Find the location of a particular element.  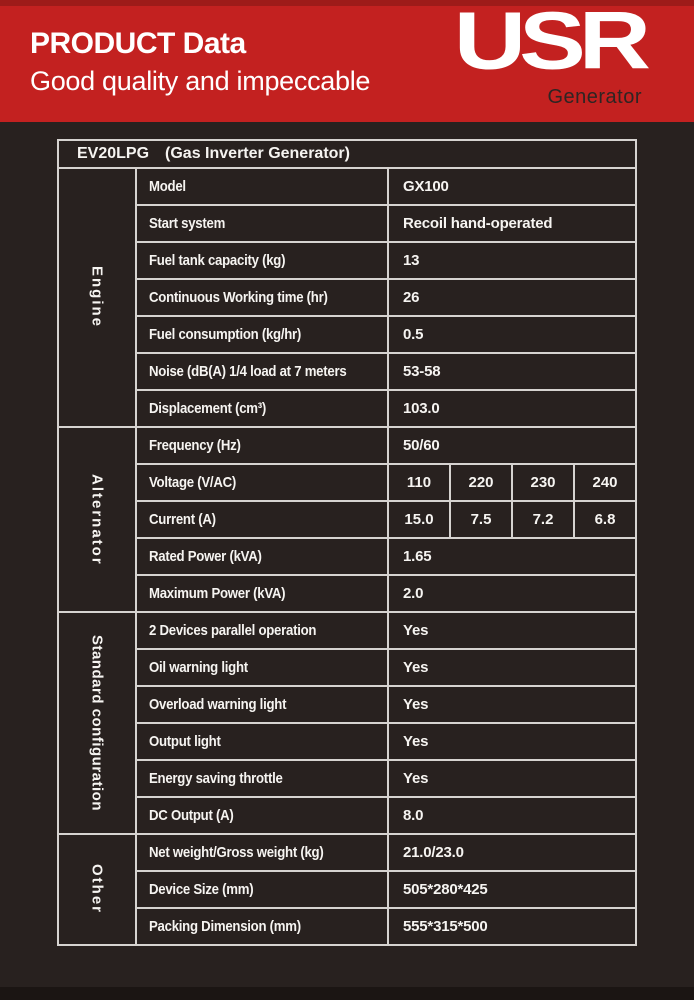

table-row: Net weight/Gross weight (kg) 21.0/23.0 is located at coordinates (386, 853).